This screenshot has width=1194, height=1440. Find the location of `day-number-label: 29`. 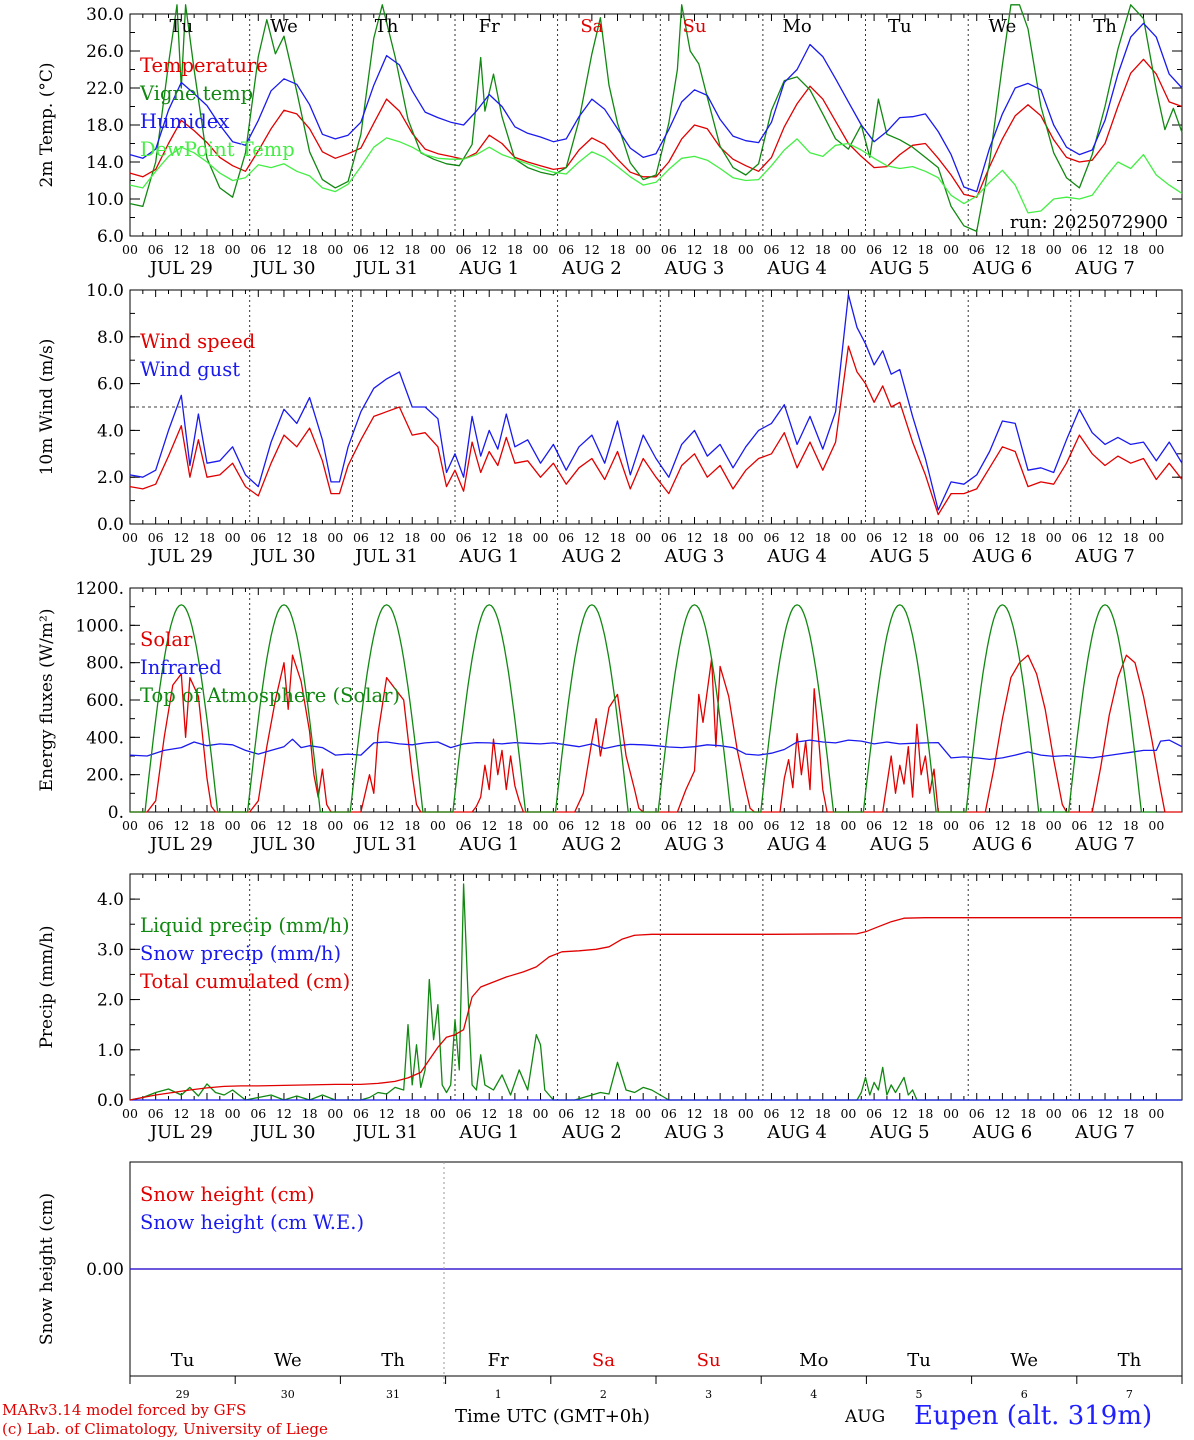

day-number-label: 29 is located at coordinates (183, 1394).